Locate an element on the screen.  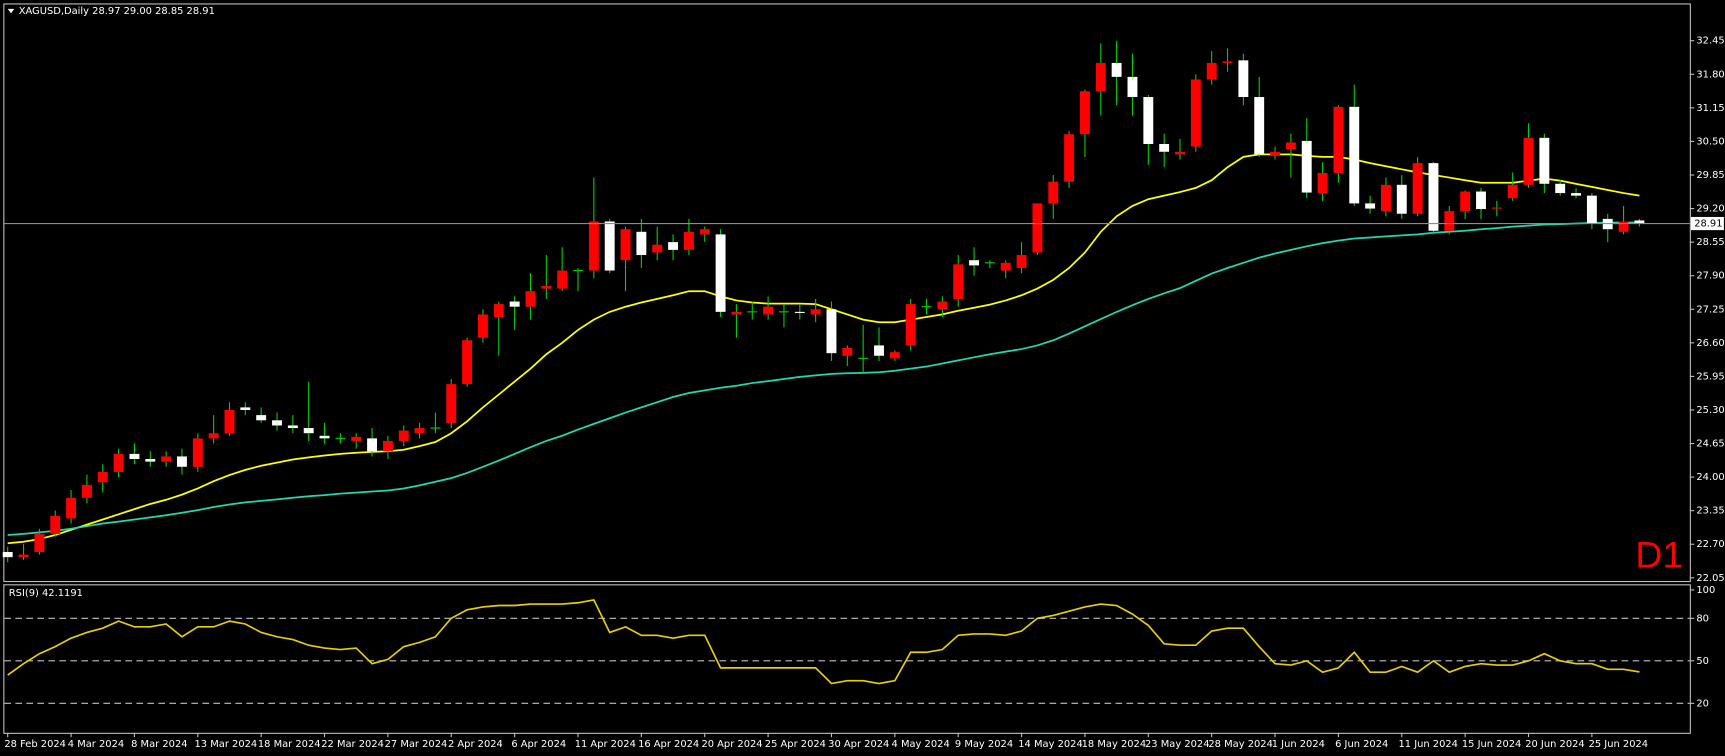
x-tick-label: 18 May 2024 is located at coordinates (1114, 744).